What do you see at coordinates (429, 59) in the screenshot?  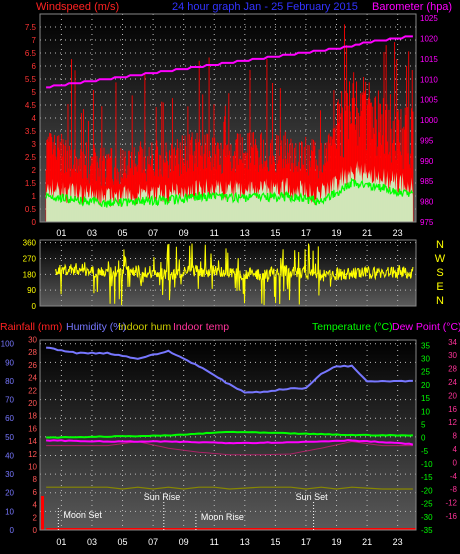 I see `barometer-tick: 1015` at bounding box center [429, 59].